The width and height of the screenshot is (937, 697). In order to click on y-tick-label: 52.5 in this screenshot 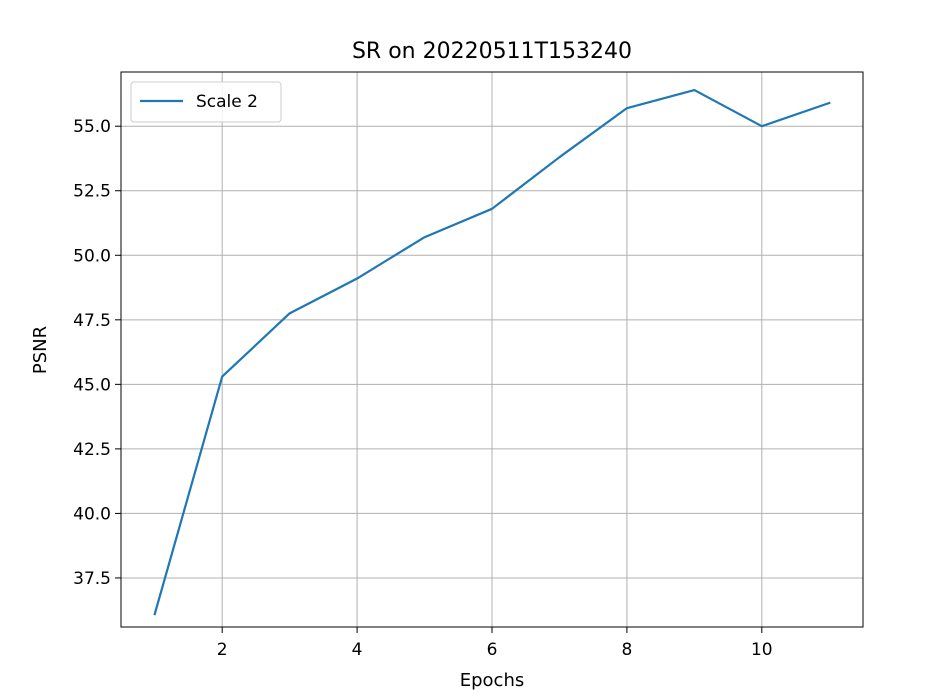, I will do `click(92, 192)`.